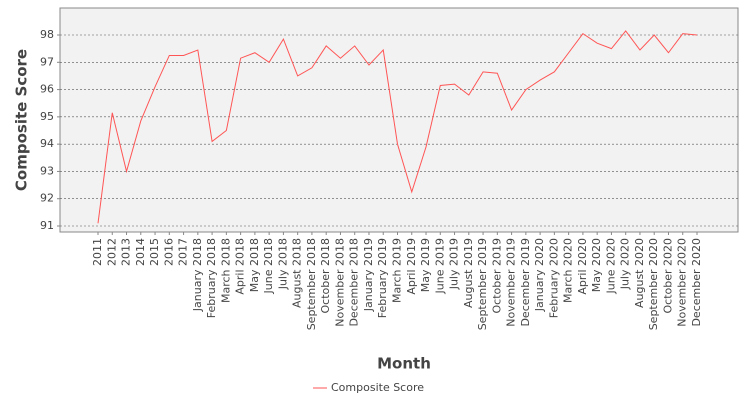 Image resolution: width=750 pixels, height=400 pixels. Describe the element at coordinates (47, 170) in the screenshot. I see `y-tick-label: 93` at that location.